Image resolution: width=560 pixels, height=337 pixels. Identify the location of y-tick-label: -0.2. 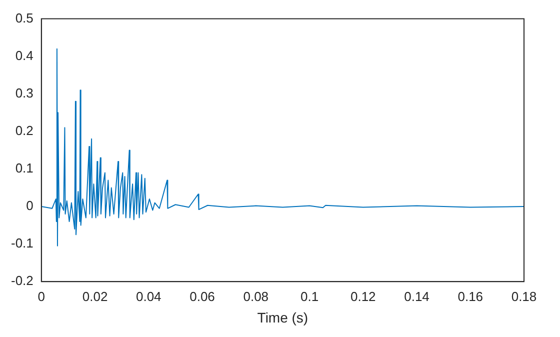
(22, 280).